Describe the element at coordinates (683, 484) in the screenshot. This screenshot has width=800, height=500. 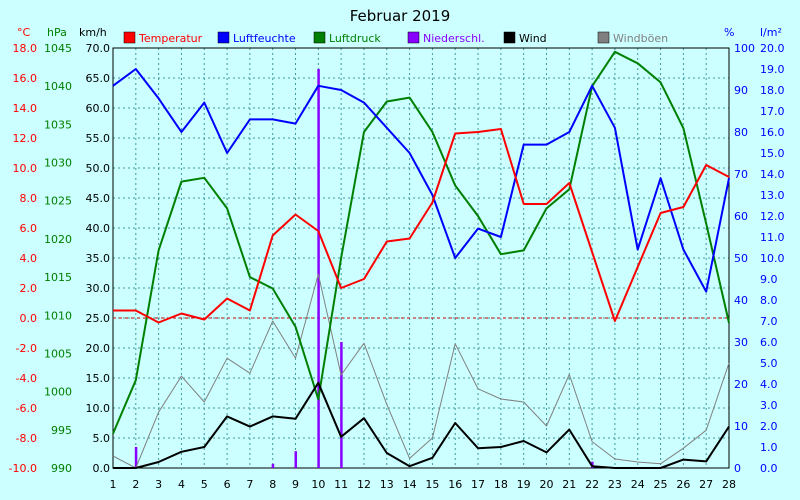
I see `x-tick-label: 26` at that location.